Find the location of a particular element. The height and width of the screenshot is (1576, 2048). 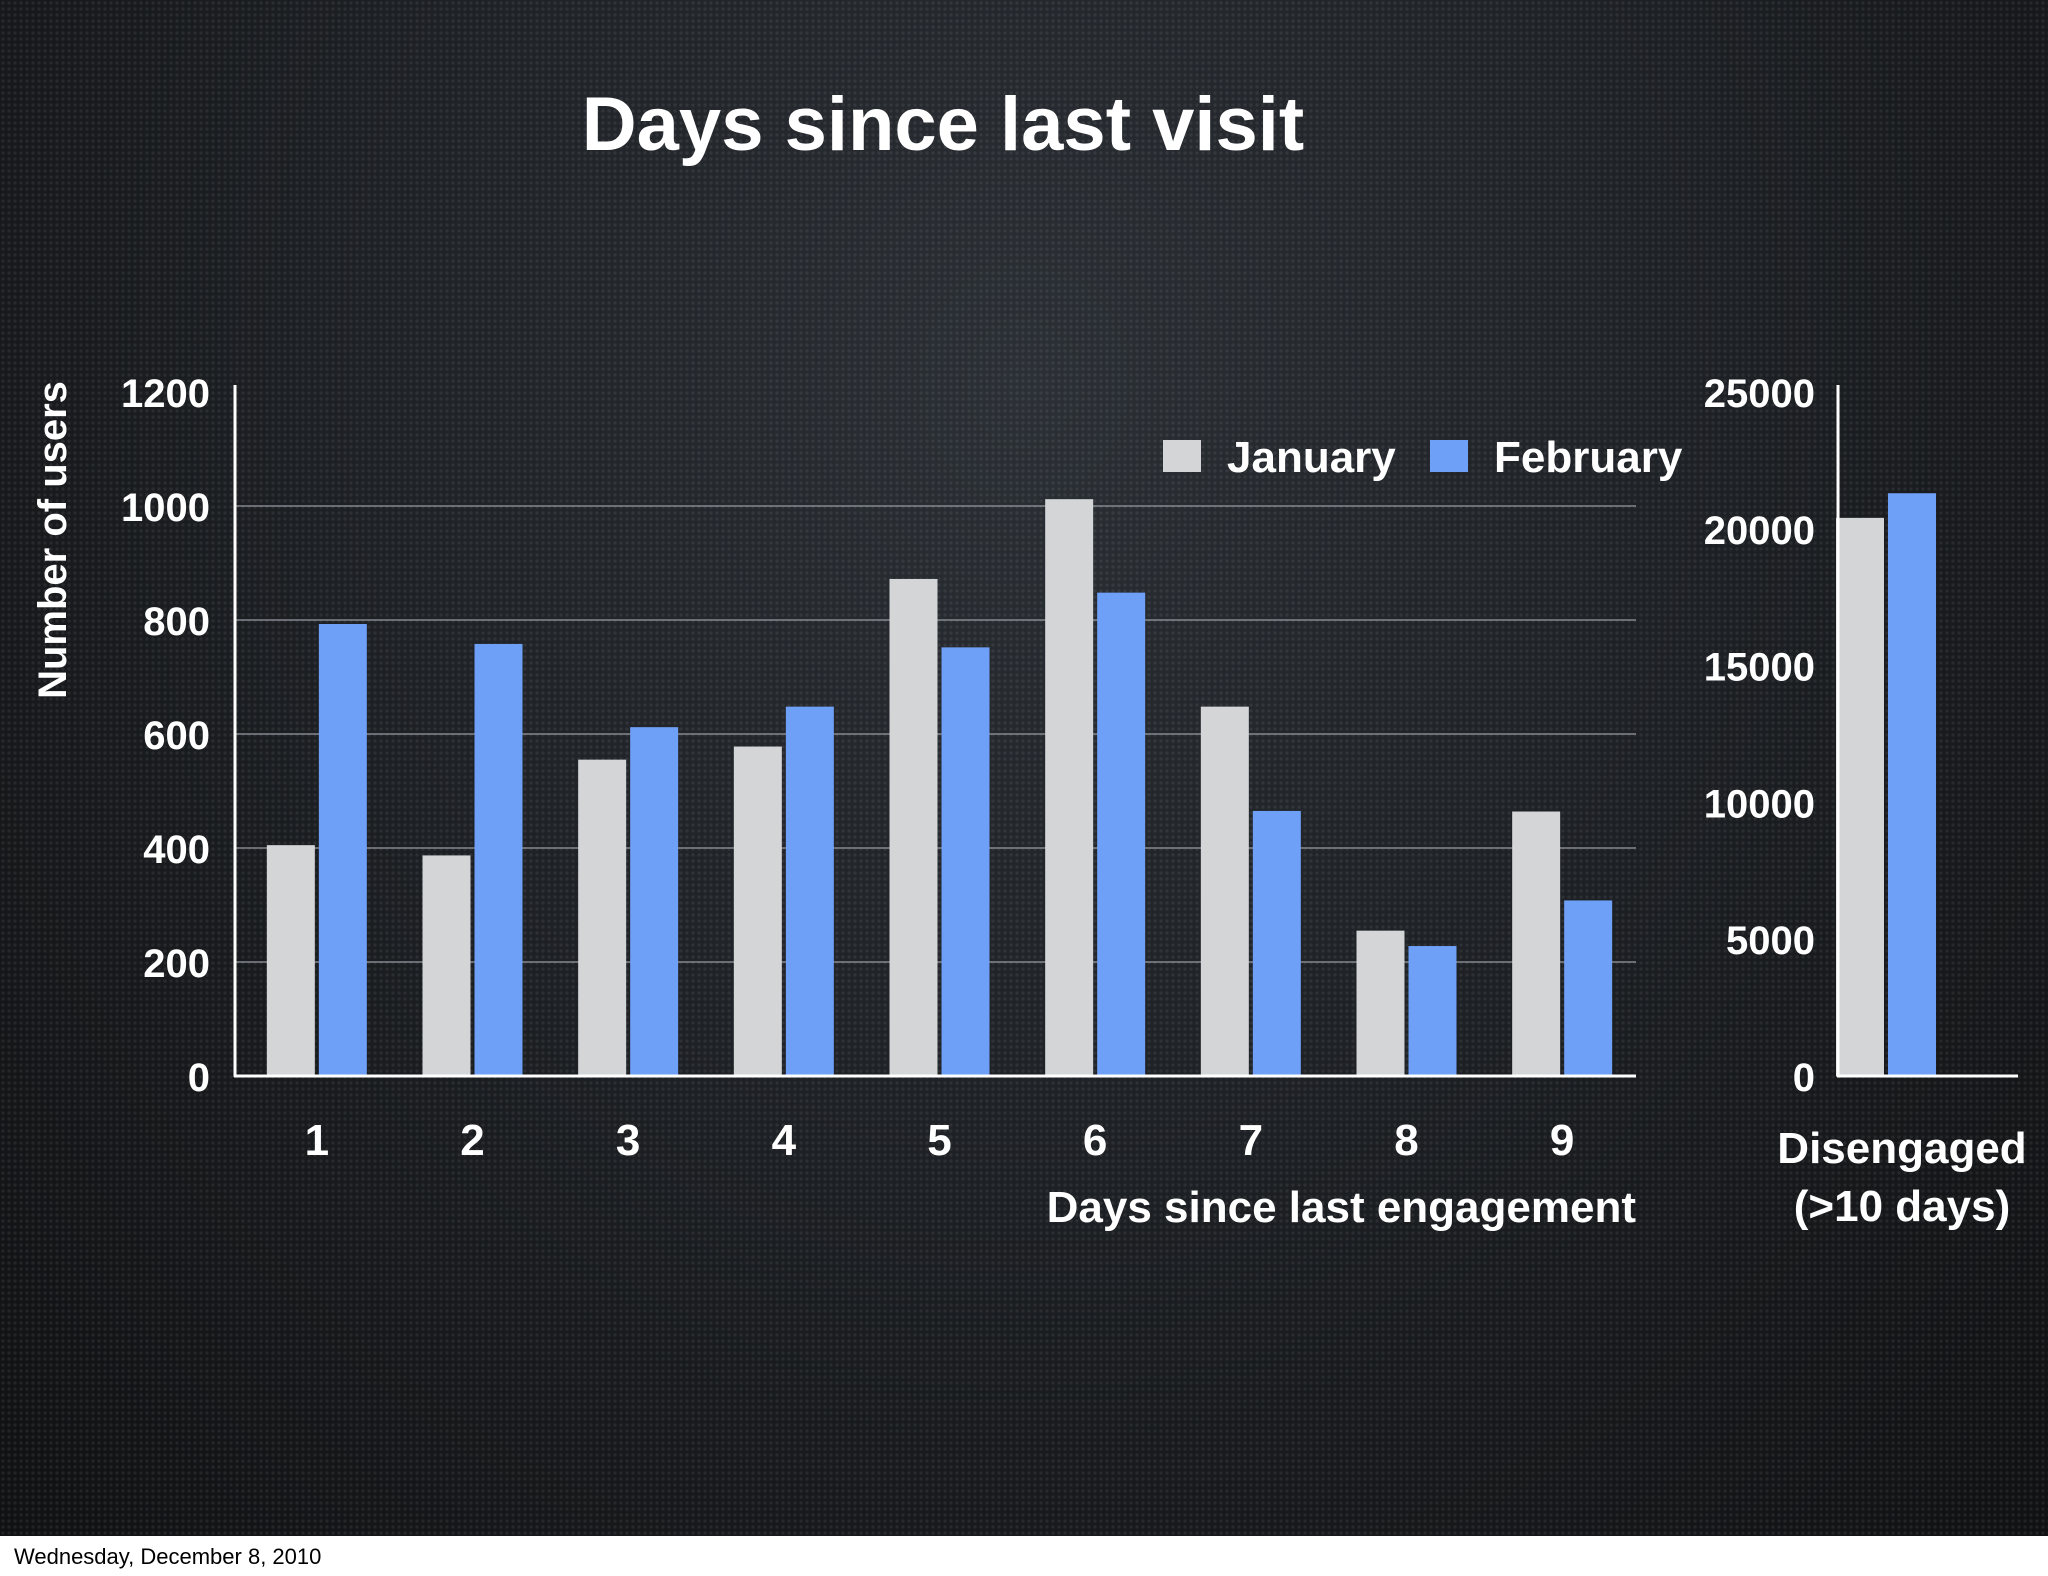

y-tick-label: 600 is located at coordinates (176, 736).